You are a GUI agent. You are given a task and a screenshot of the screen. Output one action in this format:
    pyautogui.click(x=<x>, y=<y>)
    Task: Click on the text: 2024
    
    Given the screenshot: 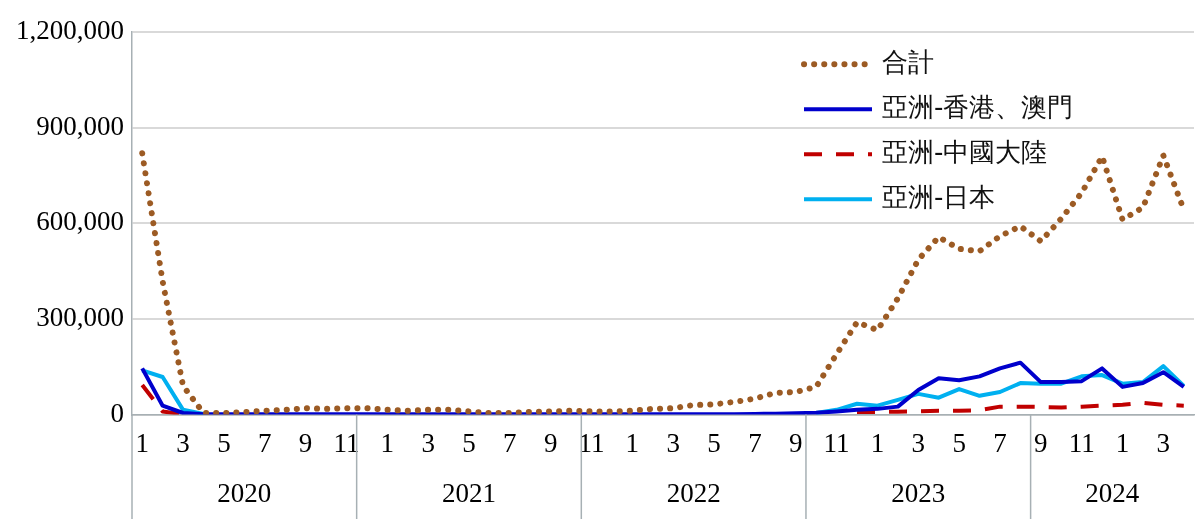 What is the action you would take?
    pyautogui.click(x=1112, y=492)
    